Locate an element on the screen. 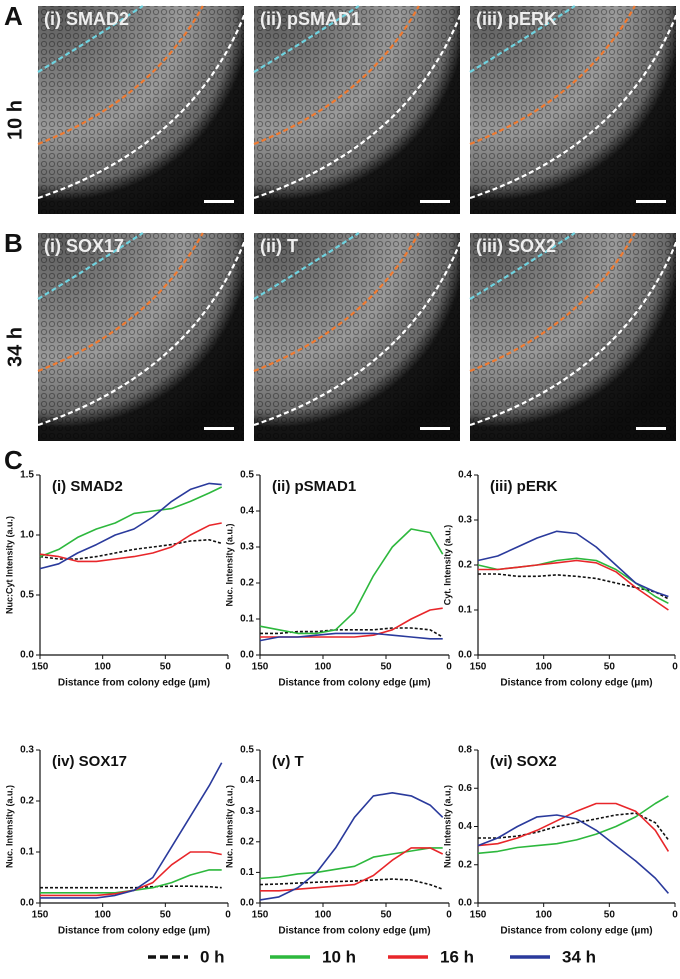 Image resolution: width=680 pixels, height=979 pixels. legend-label: 34 h is located at coordinates (579, 956).